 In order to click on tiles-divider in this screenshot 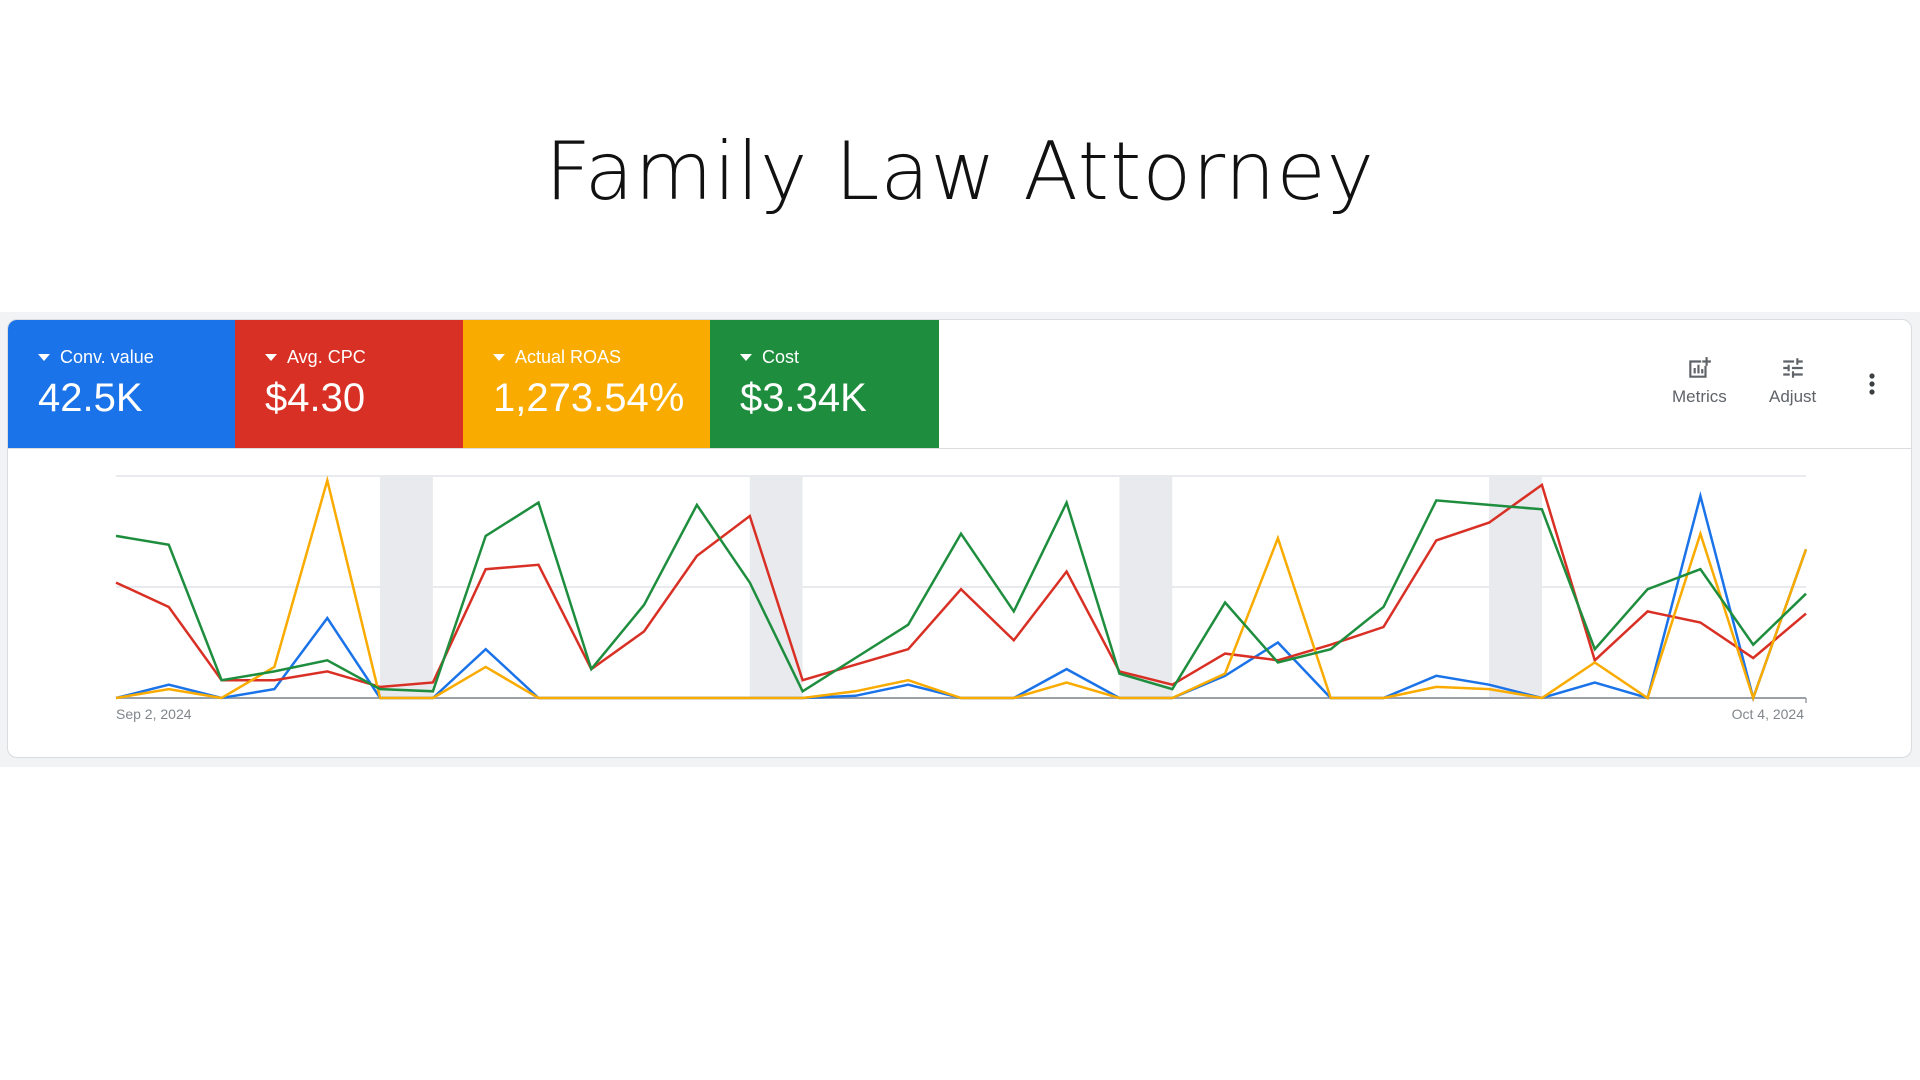, I will do `click(959, 448)`.